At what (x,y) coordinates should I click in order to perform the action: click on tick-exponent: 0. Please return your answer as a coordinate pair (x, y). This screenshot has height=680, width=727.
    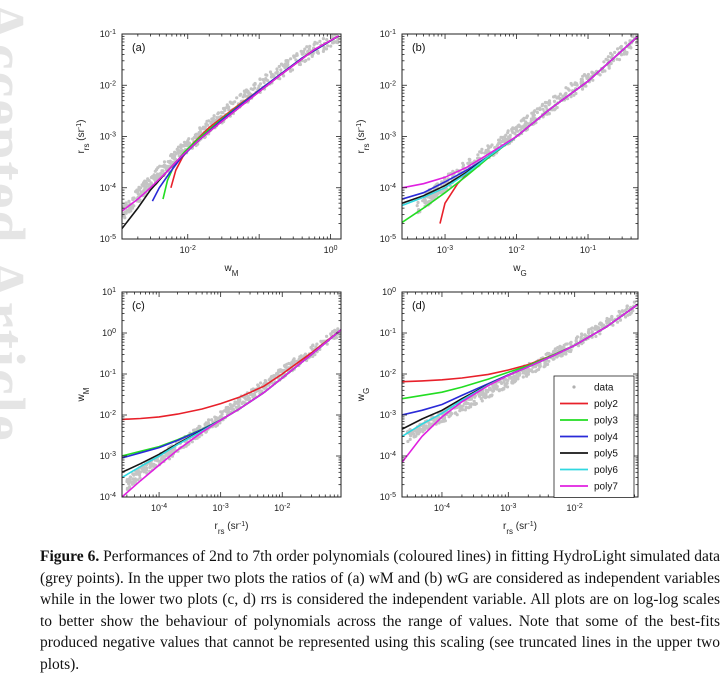
    Looking at the image, I should click on (394, 290).